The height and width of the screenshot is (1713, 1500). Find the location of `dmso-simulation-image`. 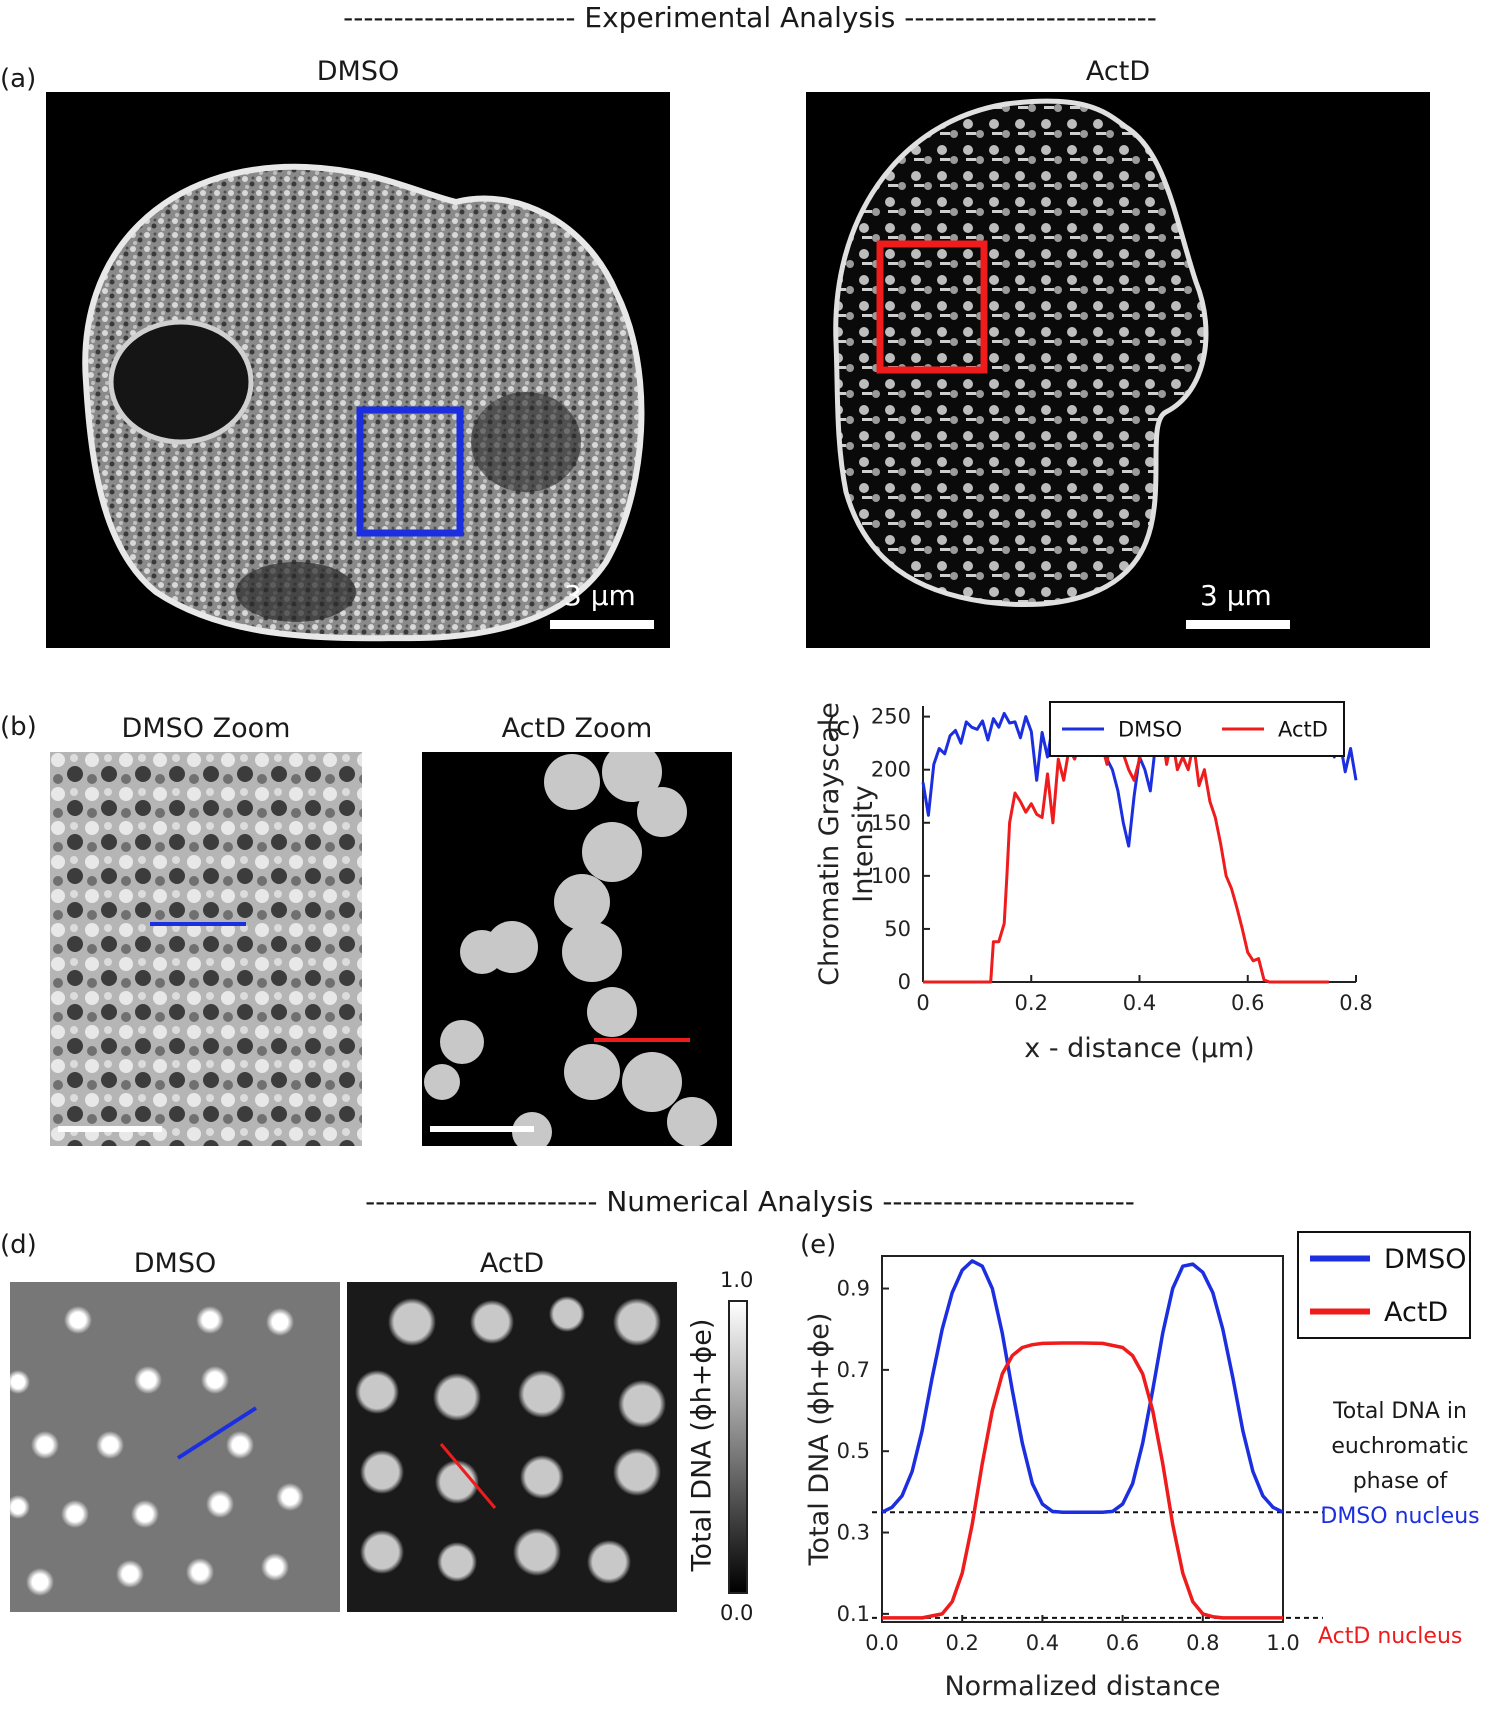

dmso-simulation-image is located at coordinates (175, 1447).